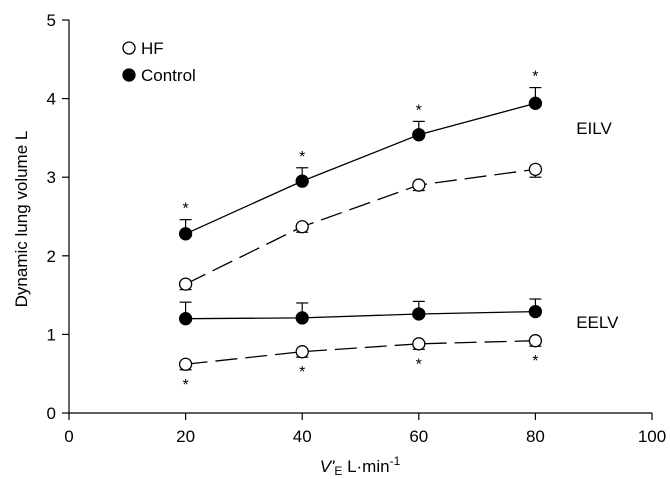 This screenshot has width=670, height=479. What do you see at coordinates (302, 436) in the screenshot?
I see `x-tick-label: 40` at bounding box center [302, 436].